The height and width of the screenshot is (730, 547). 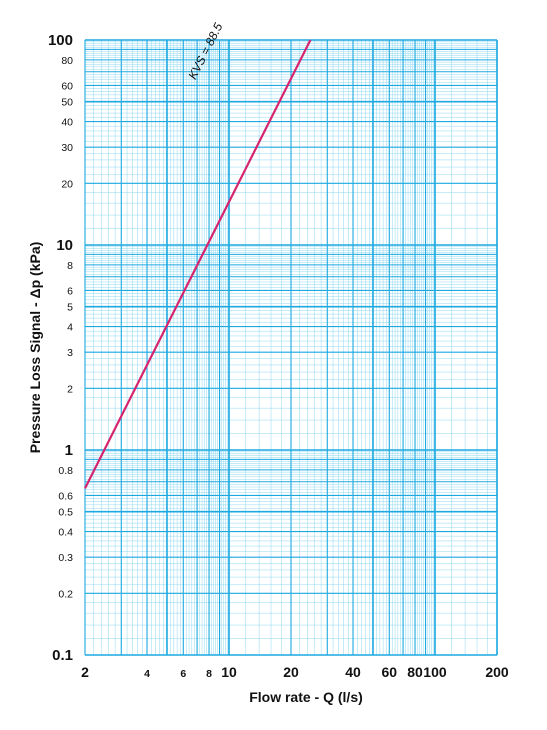 What do you see at coordinates (65, 471) in the screenshot?
I see `y-tick-label: 0.8` at bounding box center [65, 471].